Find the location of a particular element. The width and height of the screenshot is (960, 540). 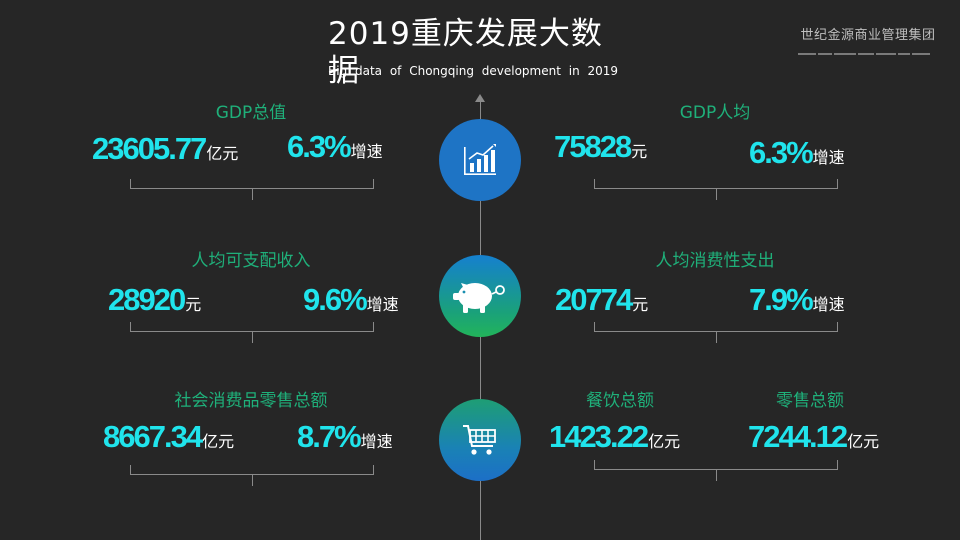

bar-chart-growth-icon is located at coordinates (480, 159).